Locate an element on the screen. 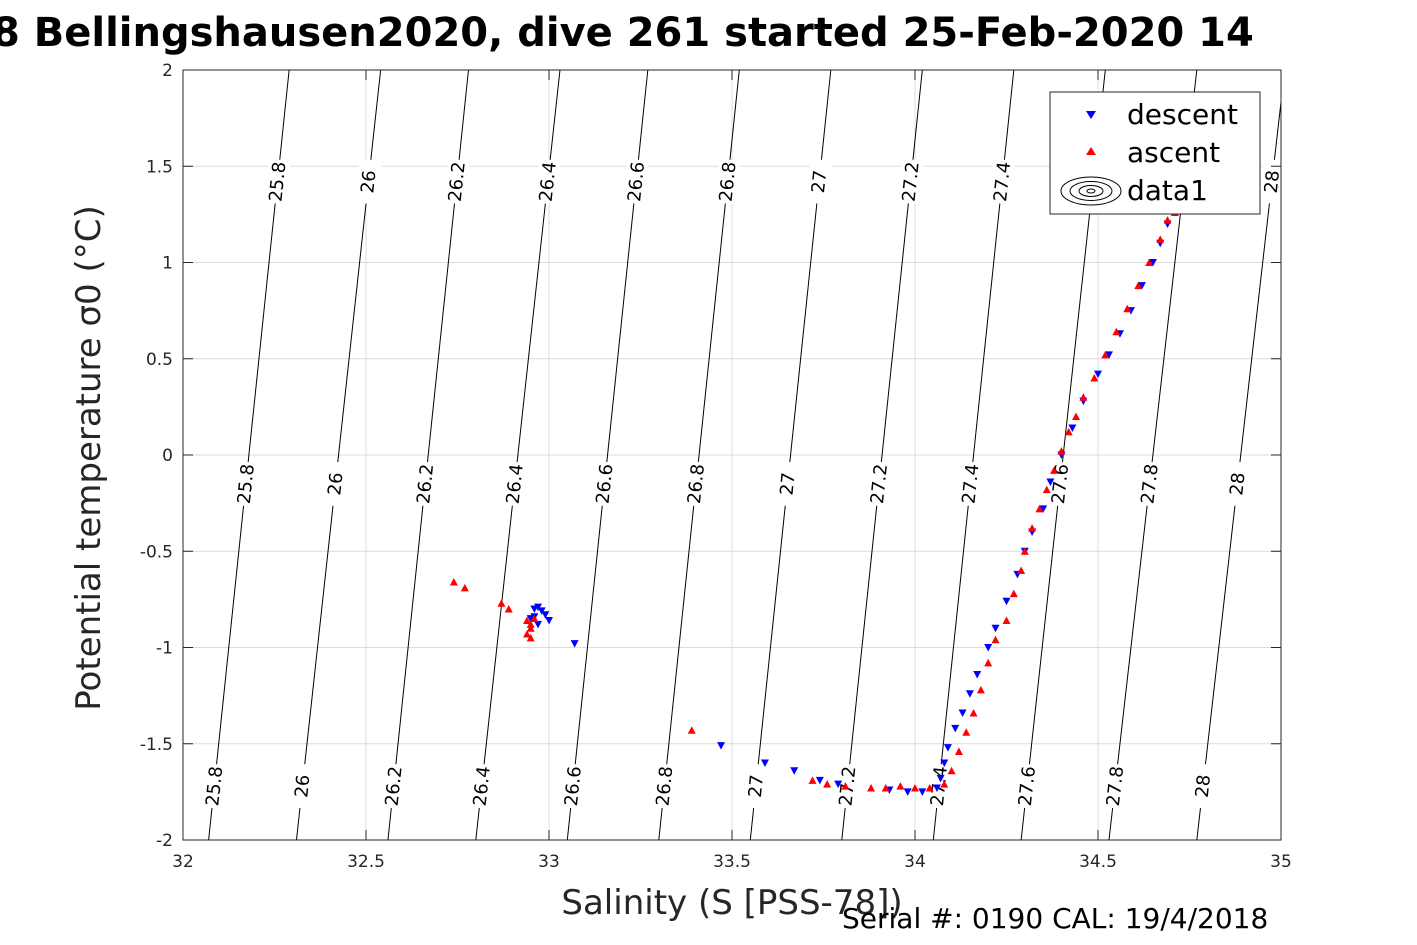  legend-data1-marker is located at coordinates (1091, 191).